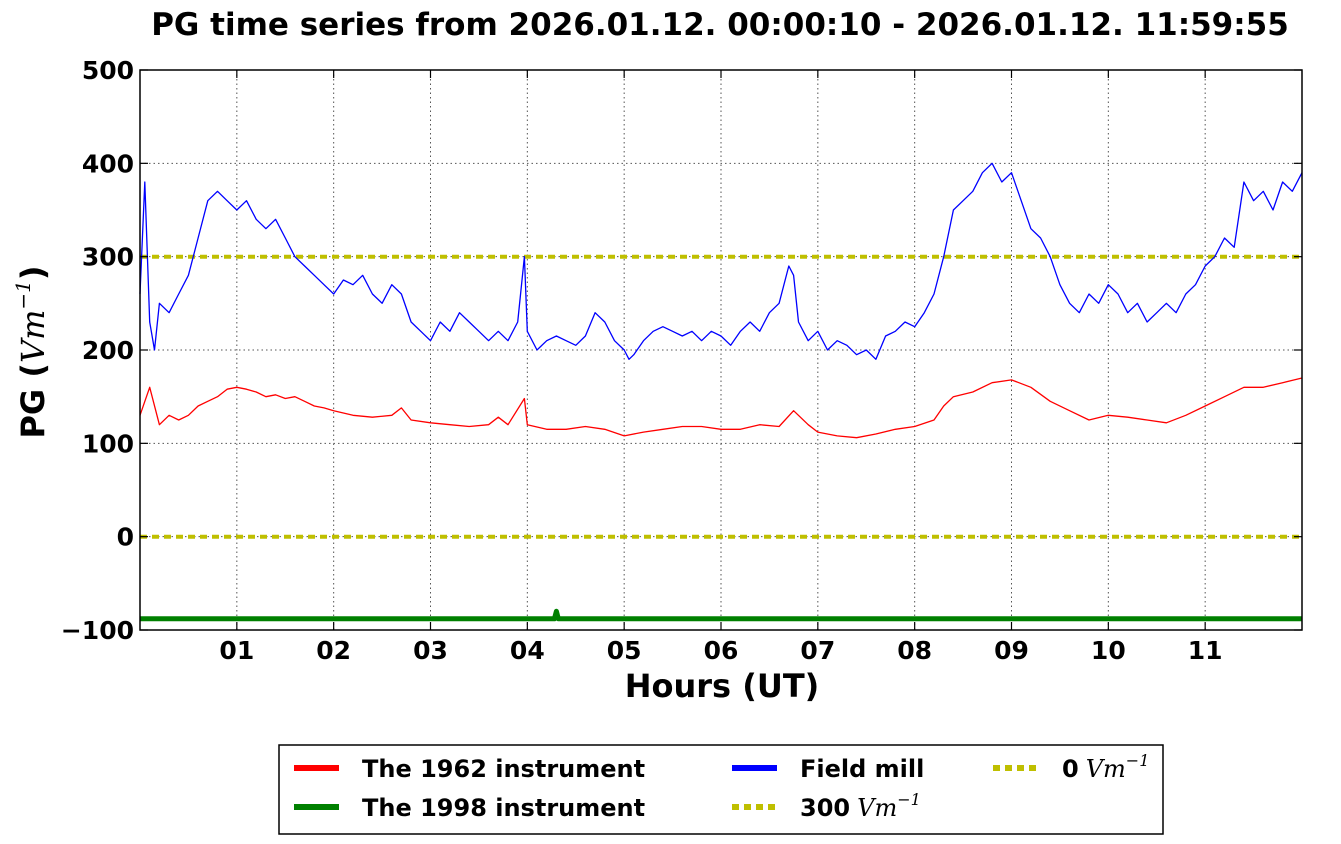  I want to click on legend-label-0-value: 0, so click(1070, 769).